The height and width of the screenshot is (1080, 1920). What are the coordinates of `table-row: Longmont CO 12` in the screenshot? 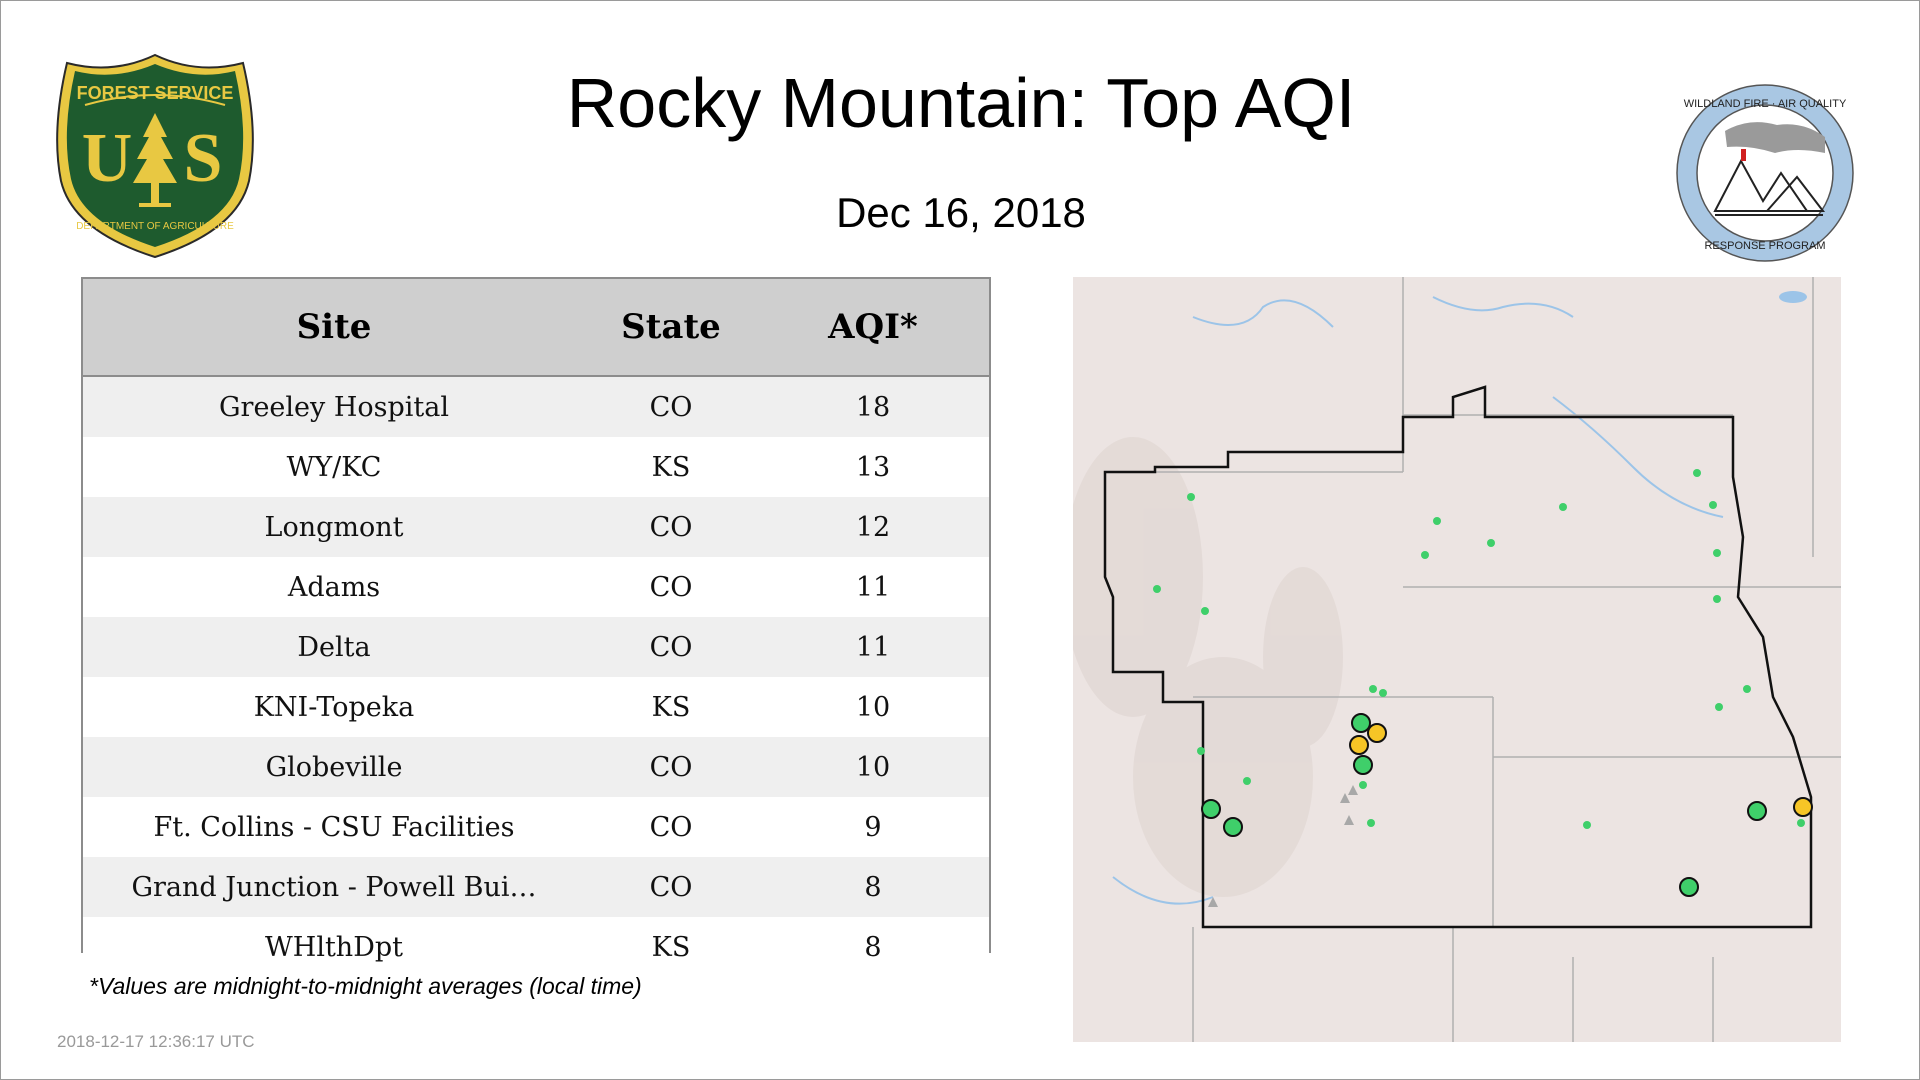 It's located at (536, 527).